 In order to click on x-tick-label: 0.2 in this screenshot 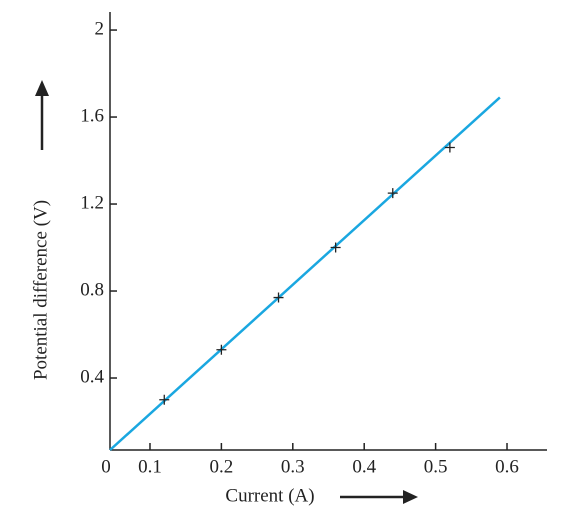, I will do `click(222, 466)`.